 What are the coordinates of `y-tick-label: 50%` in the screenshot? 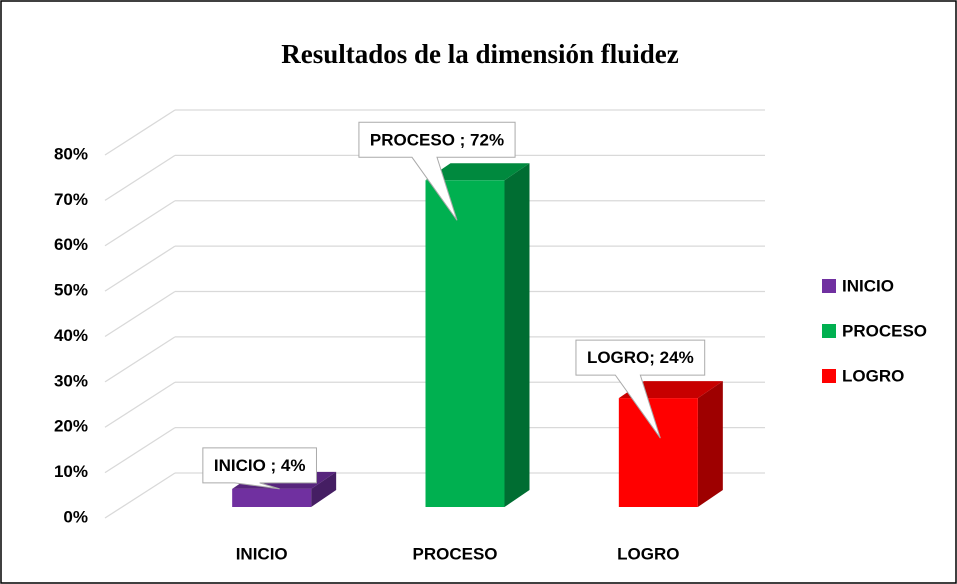 It's located at (71, 290).